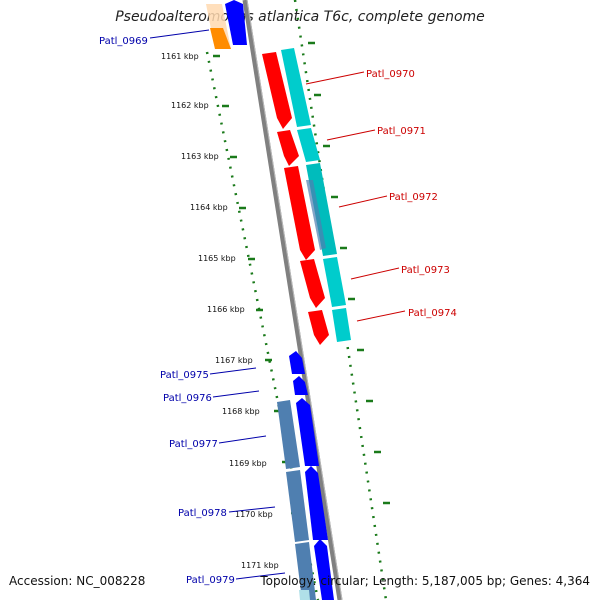 This screenshot has width=600, height=600. Describe the element at coordinates (193, 444) in the screenshot. I see `label-patl-0977: Patl_0977` at that location.